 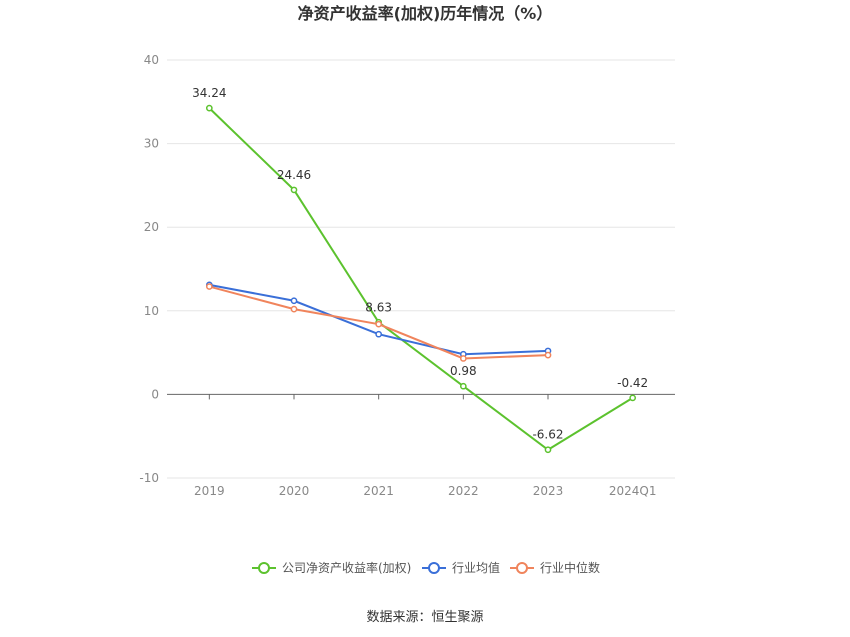 What do you see at coordinates (424, 617) in the screenshot?
I see `source-note: 数据来源：恒生聚源` at bounding box center [424, 617].